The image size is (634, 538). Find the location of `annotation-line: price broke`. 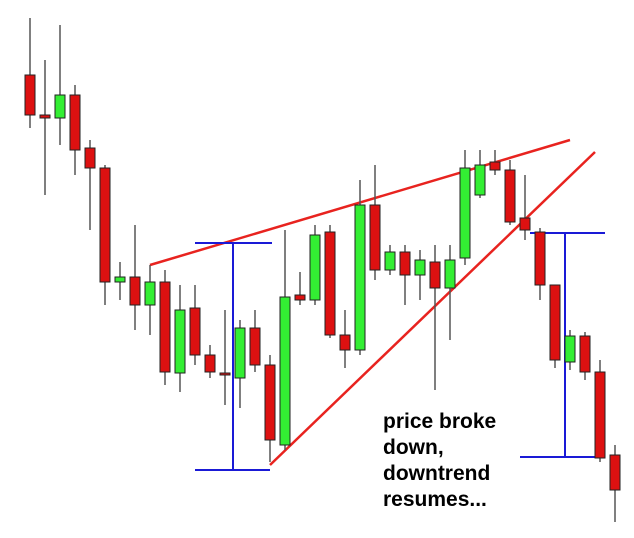

annotation-line: price broke is located at coordinates (439, 421).